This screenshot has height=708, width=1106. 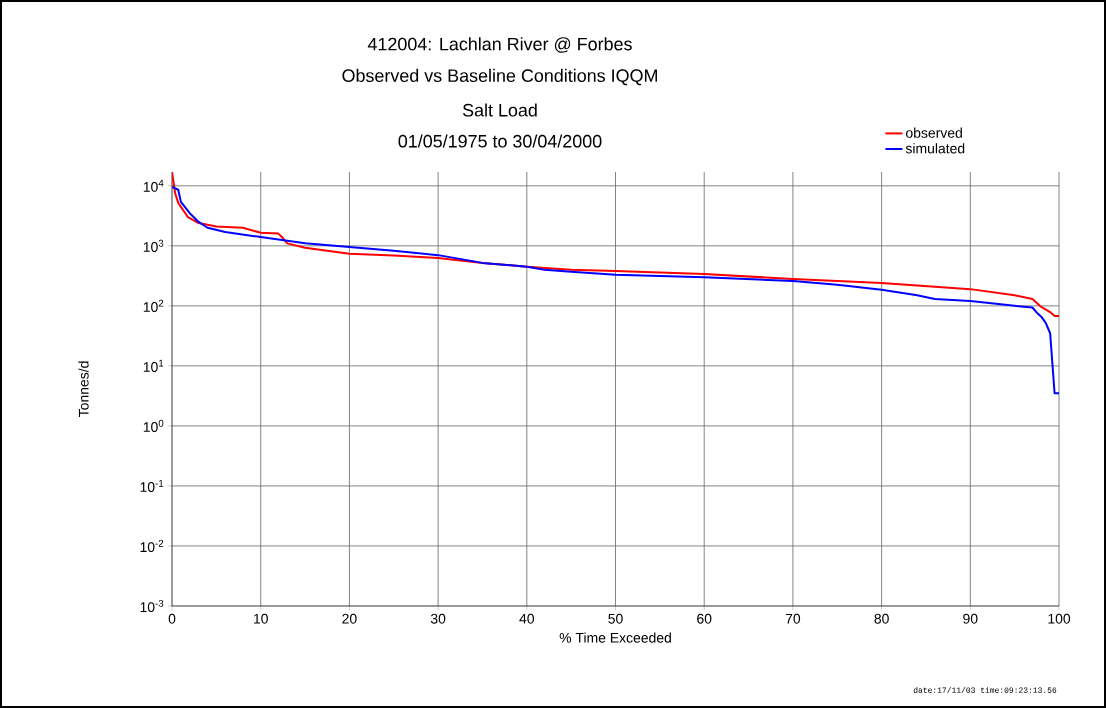 I want to click on x-tick-label: 60, so click(x=704, y=618).